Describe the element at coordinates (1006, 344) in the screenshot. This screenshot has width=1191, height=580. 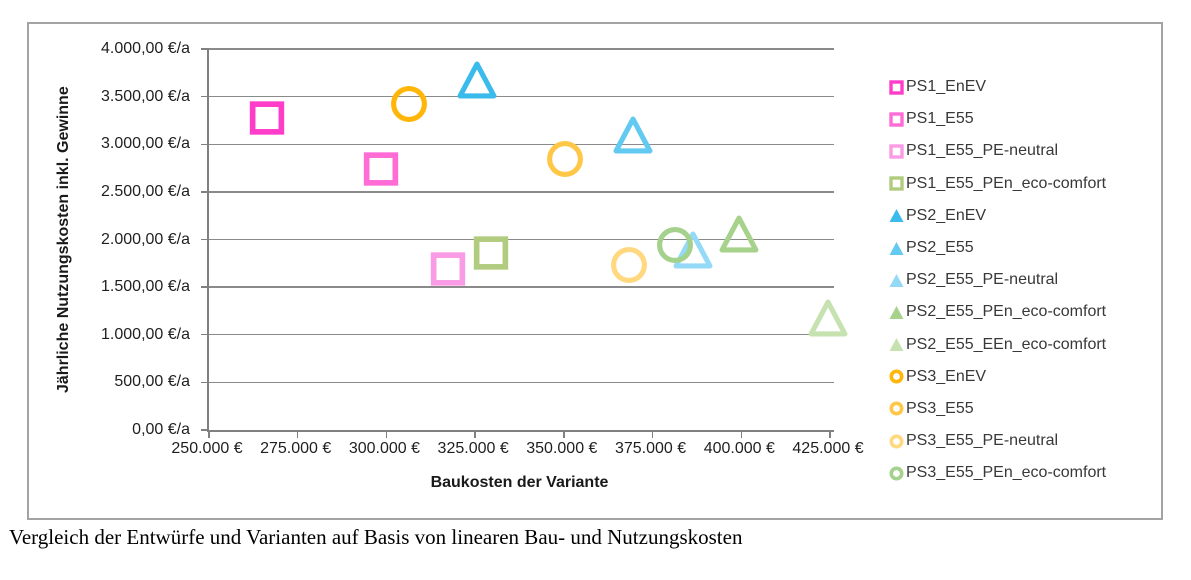
I see `legend-item-label: PS2_E55_EEn_eco-comfort` at that location.